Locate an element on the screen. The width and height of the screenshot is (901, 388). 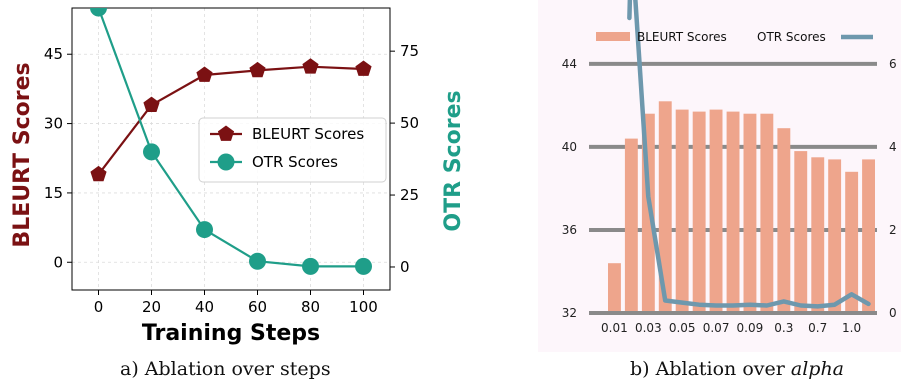
x-tick-label: 0.03 is located at coordinates (648, 328).